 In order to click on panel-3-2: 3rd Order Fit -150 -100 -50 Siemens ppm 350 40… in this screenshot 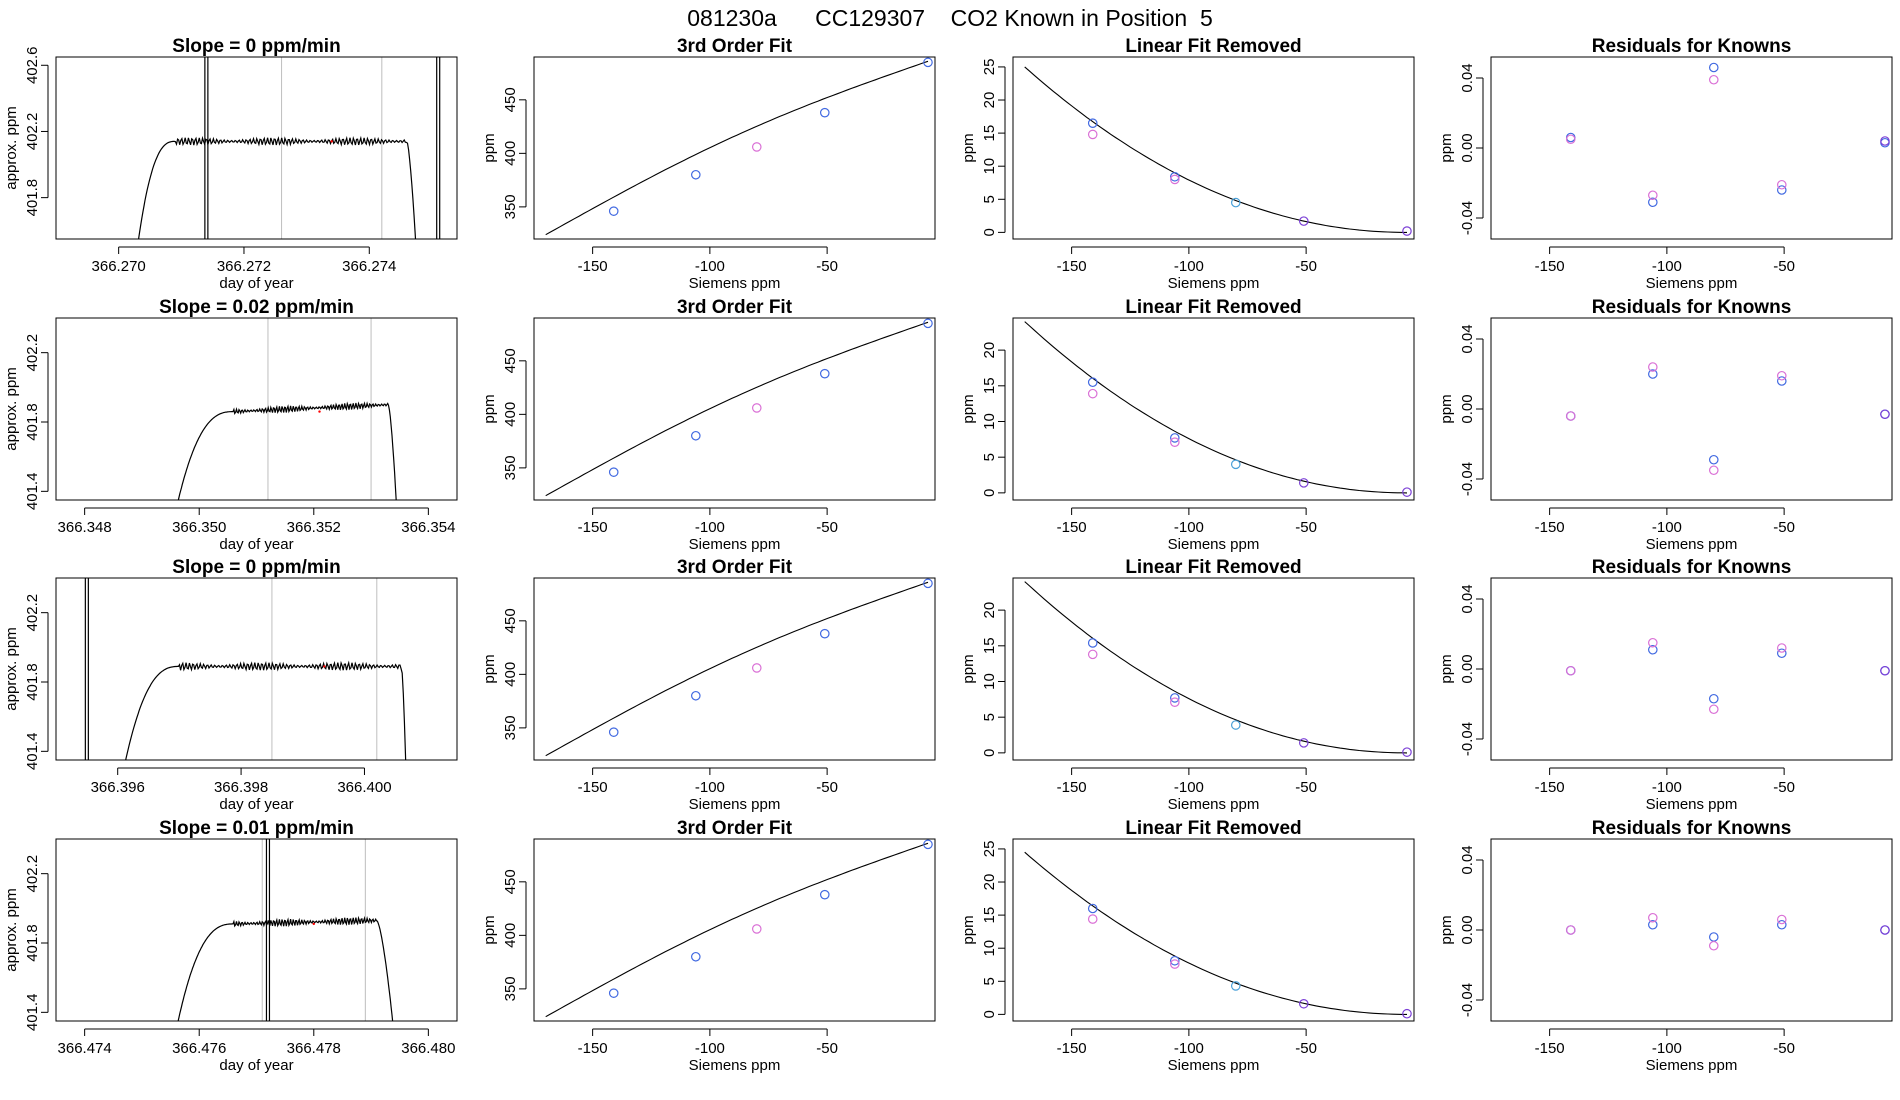, I will do `click(708, 685)`.